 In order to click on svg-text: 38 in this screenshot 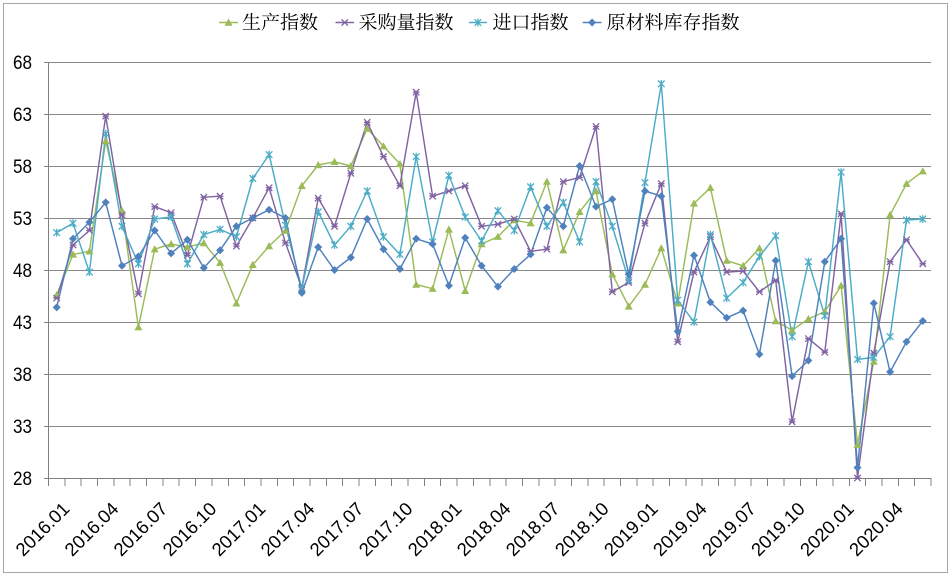, I will do `click(22, 375)`.